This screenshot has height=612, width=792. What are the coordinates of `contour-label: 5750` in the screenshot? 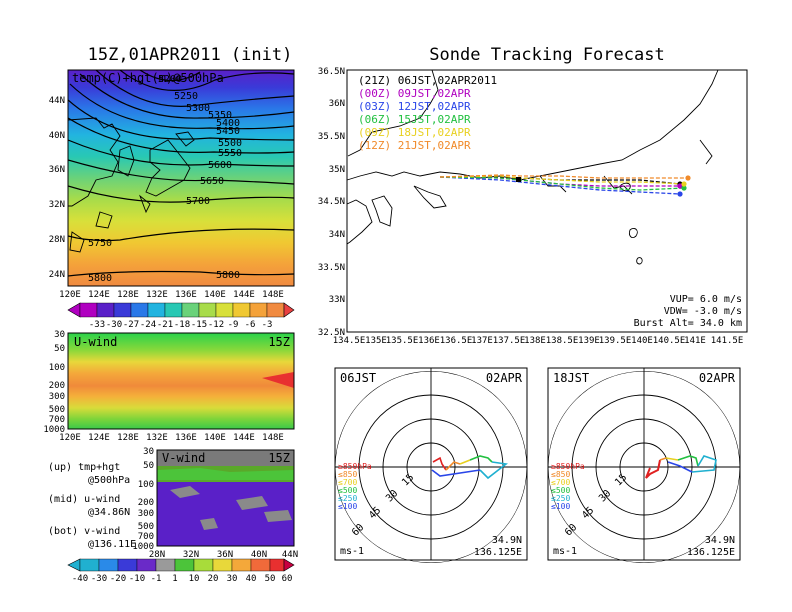 It's located at (100, 243).